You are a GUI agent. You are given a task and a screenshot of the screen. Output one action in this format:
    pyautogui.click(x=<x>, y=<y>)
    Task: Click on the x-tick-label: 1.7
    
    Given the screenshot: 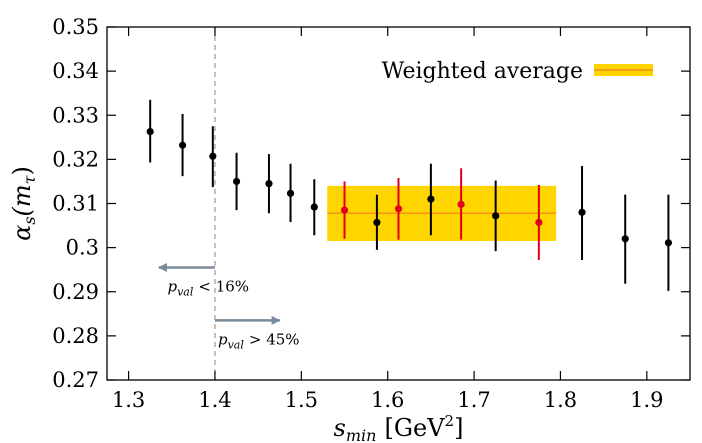 What is the action you would take?
    pyautogui.click(x=473, y=400)
    